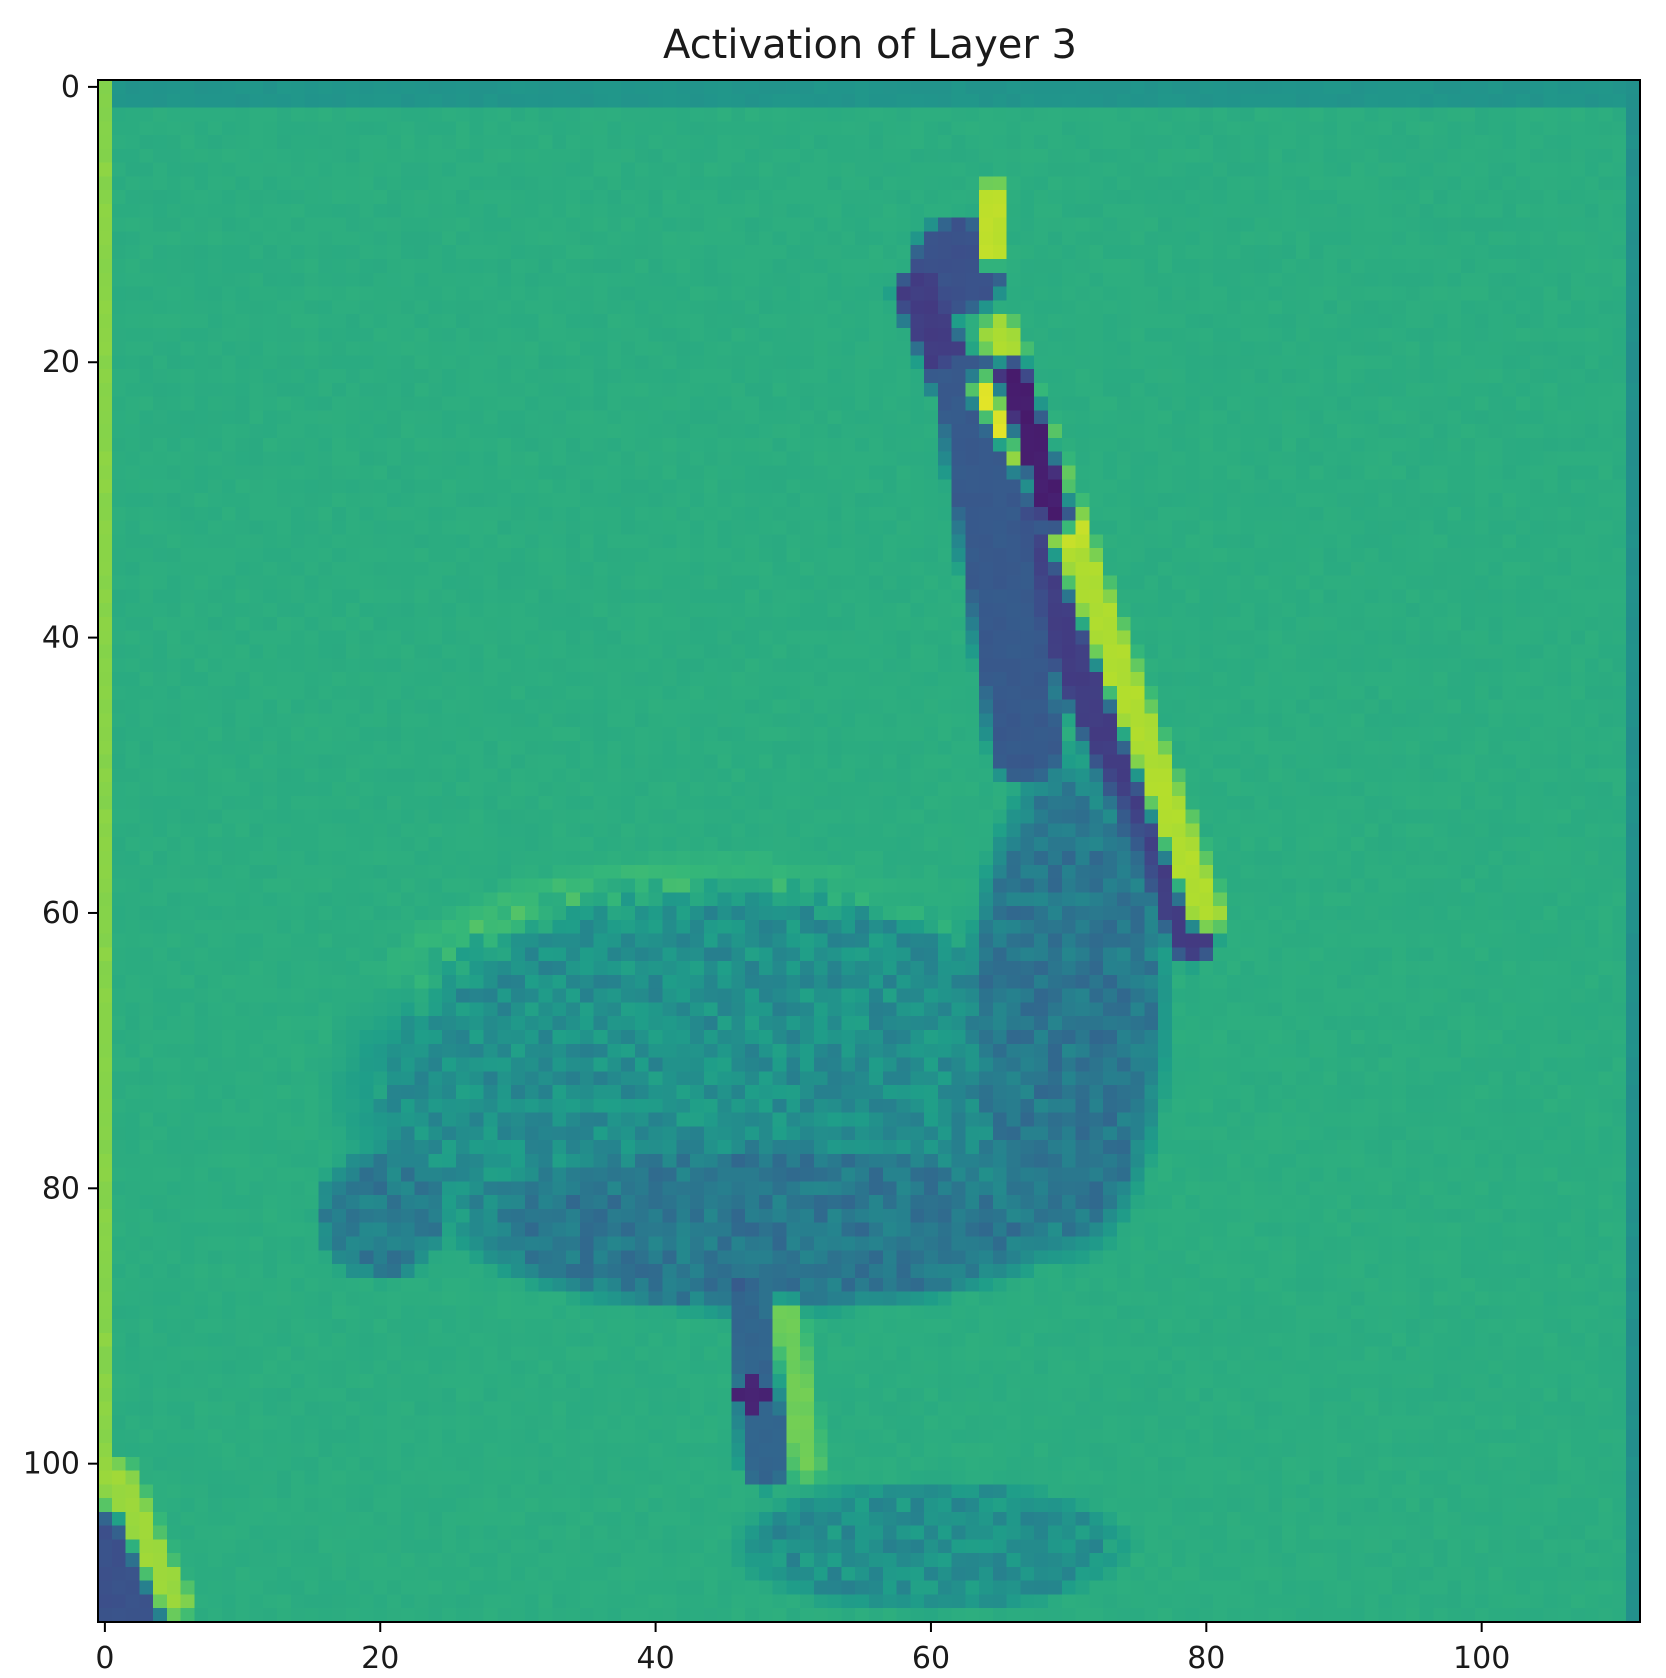 This screenshot has width=1666, height=1678. I want to click on x-axis: 0 20 40 60 80 100, so click(802, 1649).